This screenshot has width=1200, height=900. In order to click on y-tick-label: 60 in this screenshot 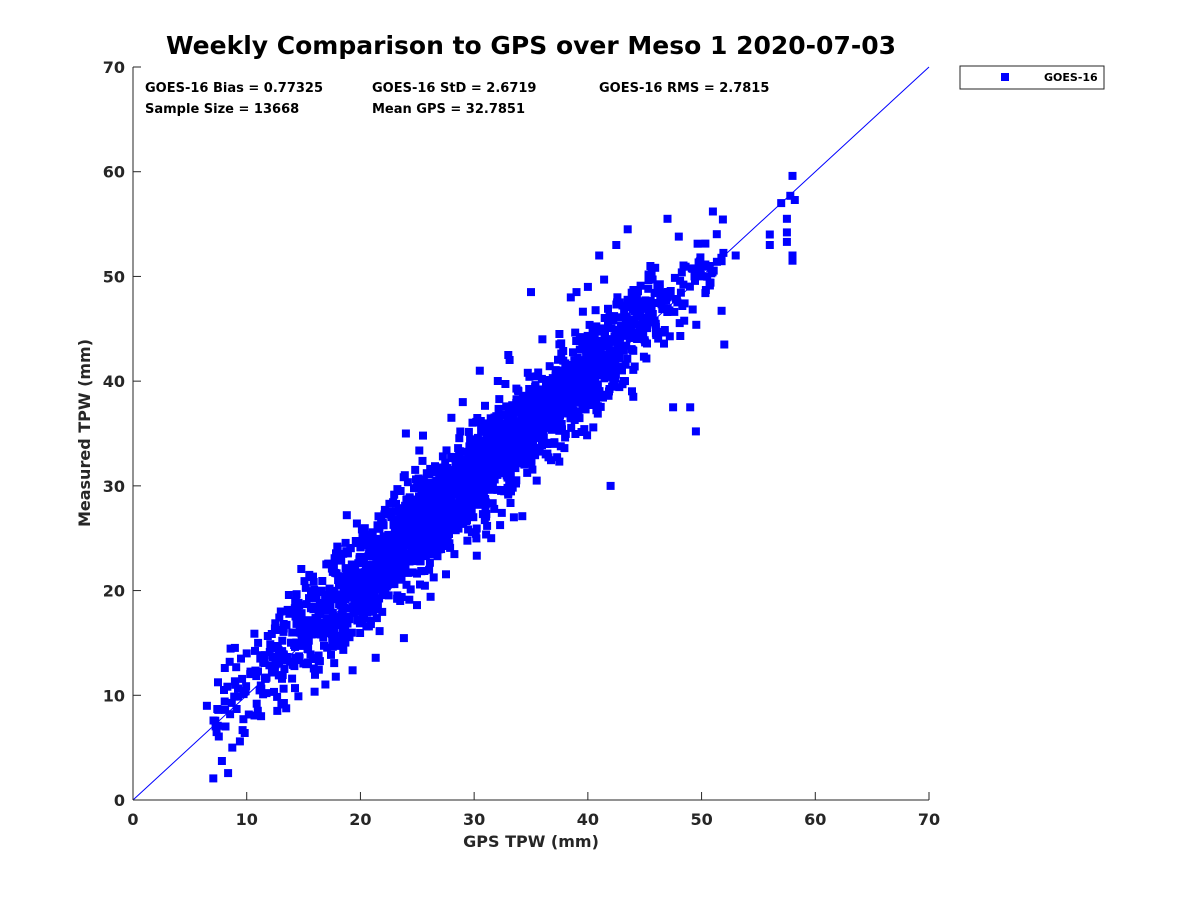, I will do `click(114, 172)`.